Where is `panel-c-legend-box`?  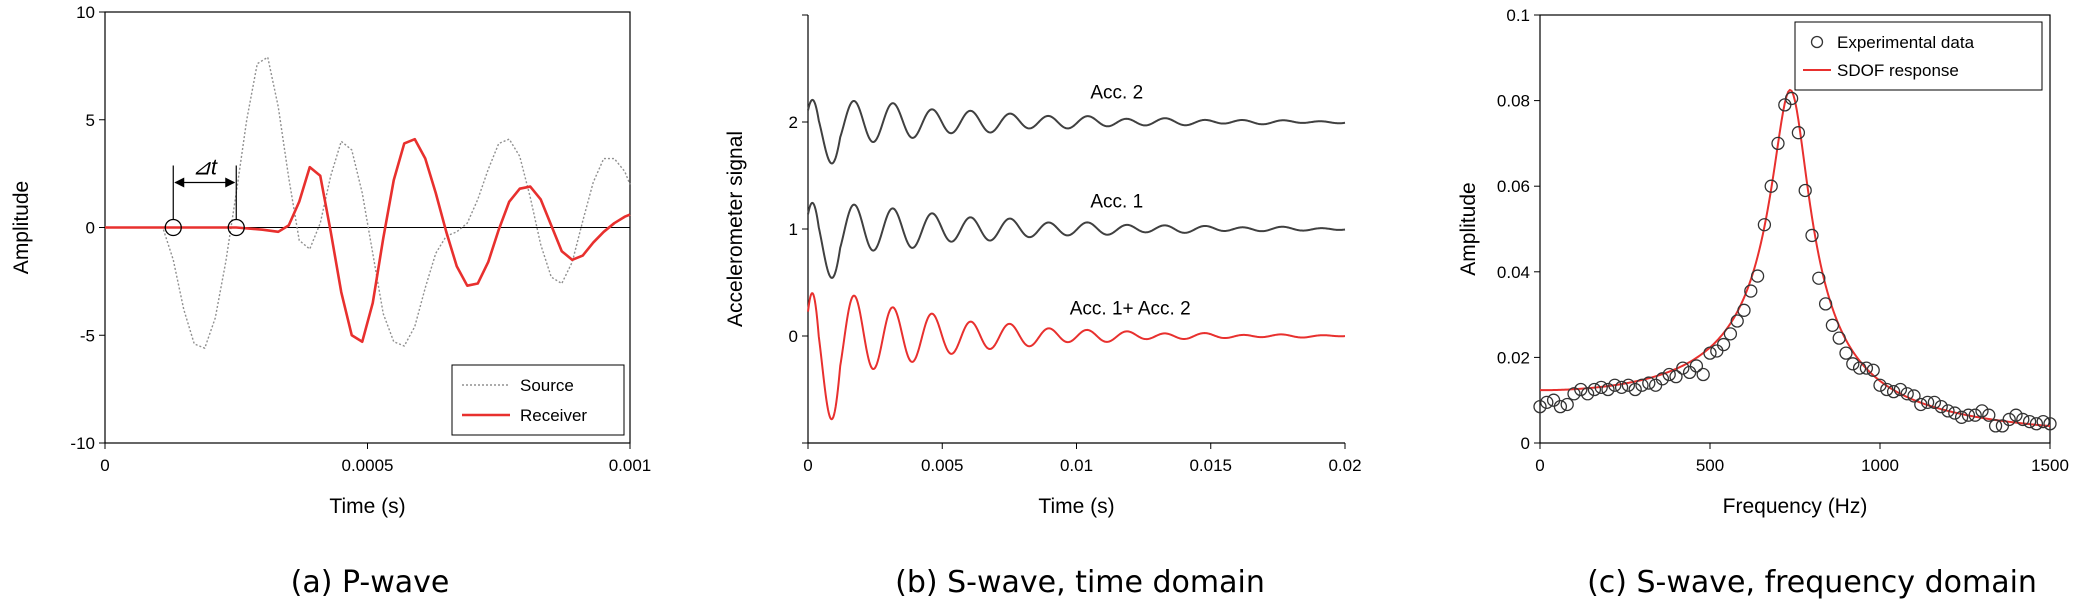
panel-c-legend-box is located at coordinates (1918, 56).